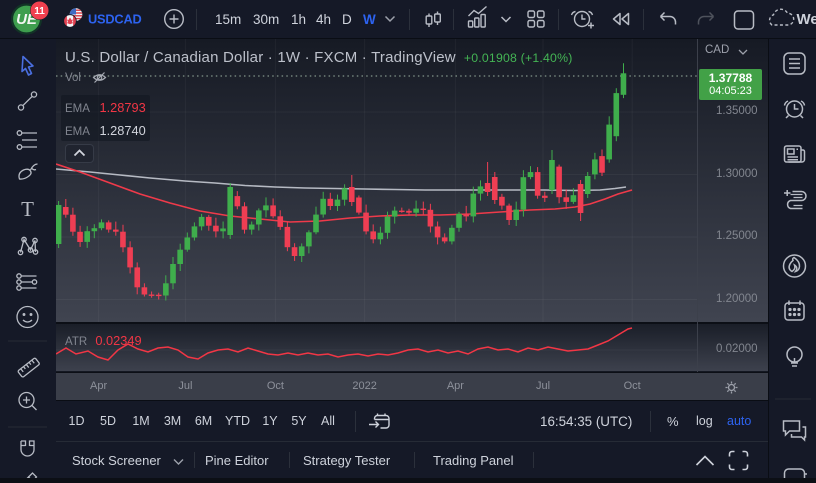 The width and height of the screenshot is (816, 483). What do you see at coordinates (27, 209) in the screenshot?
I see `svg-text: T` at bounding box center [27, 209].